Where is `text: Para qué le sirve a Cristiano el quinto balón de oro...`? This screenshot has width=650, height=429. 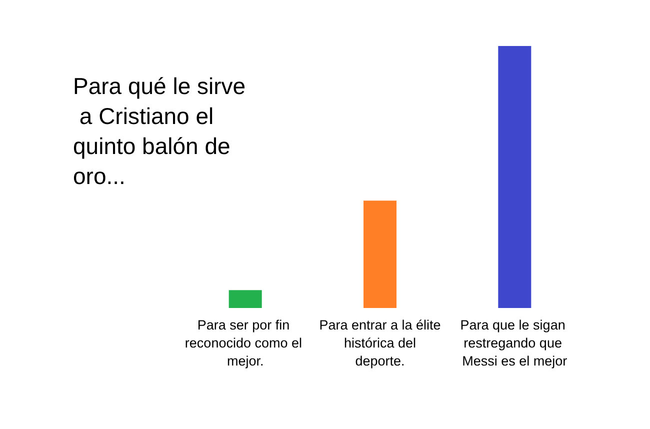
text: Para qué le sirve a Cristiano el quinto balón de oro... is located at coordinates (159, 131).